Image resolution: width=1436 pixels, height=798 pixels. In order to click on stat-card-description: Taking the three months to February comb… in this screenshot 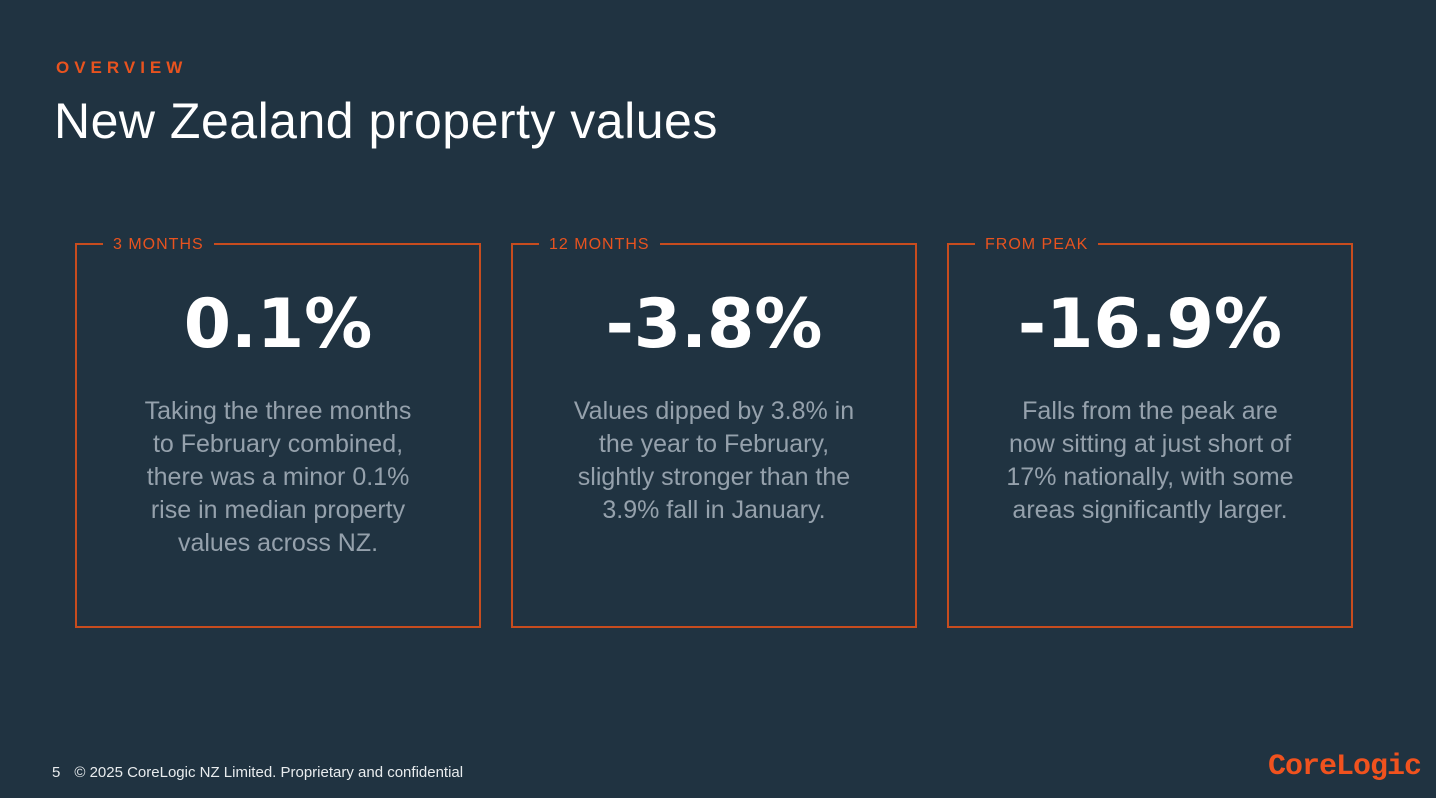, I will do `click(278, 477)`.